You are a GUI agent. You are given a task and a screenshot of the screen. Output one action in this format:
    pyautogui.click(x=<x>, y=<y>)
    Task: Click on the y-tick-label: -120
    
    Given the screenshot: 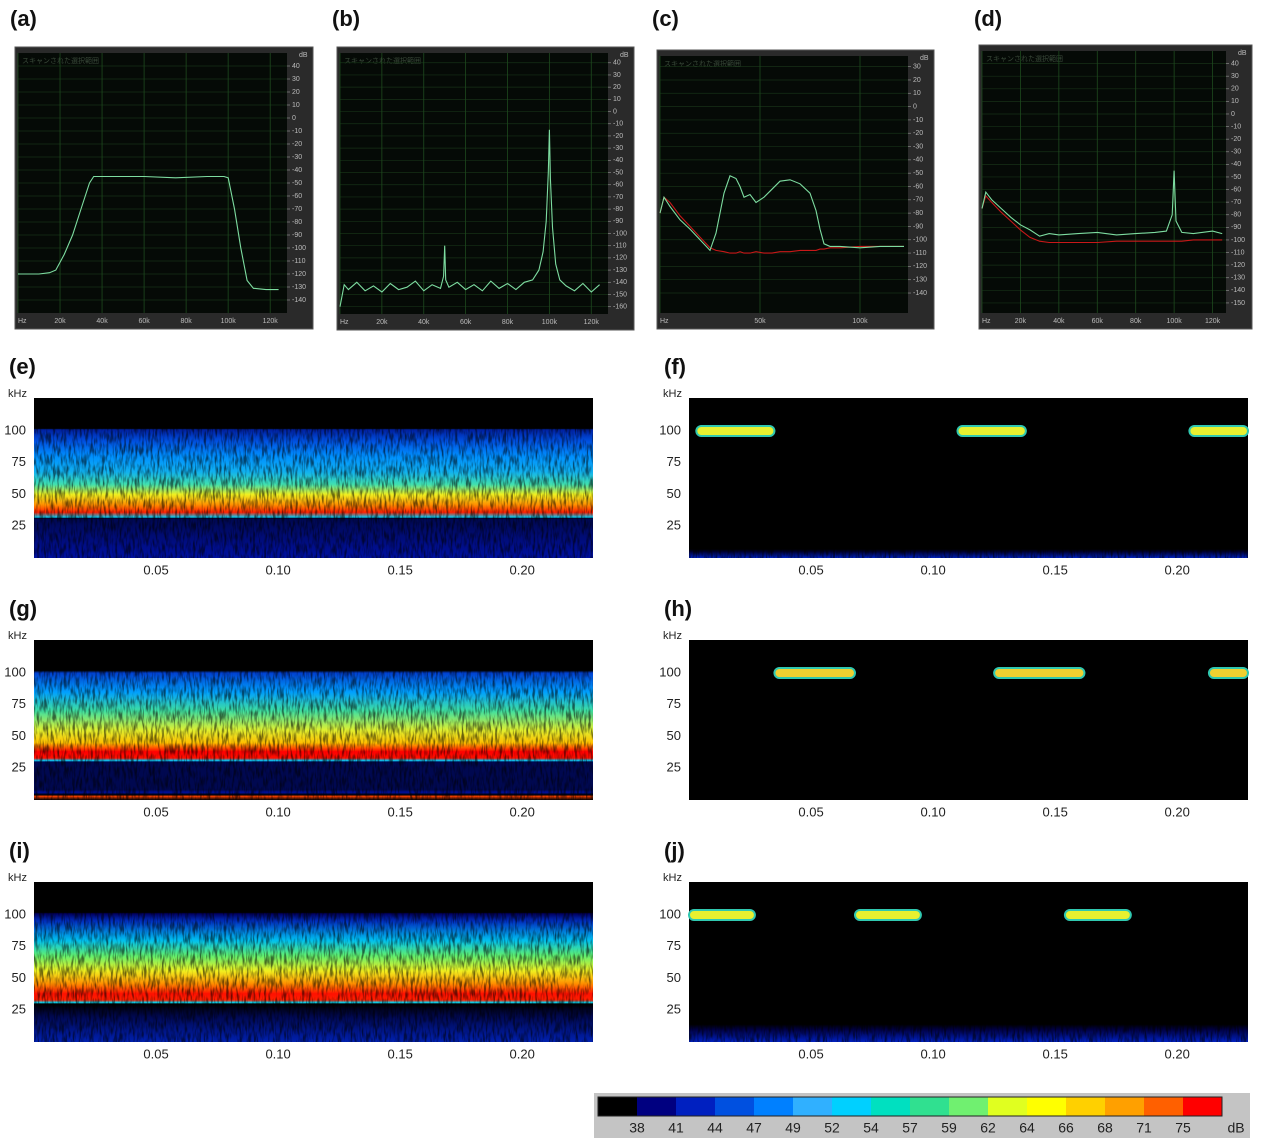 What is the action you would take?
    pyautogui.click(x=920, y=266)
    